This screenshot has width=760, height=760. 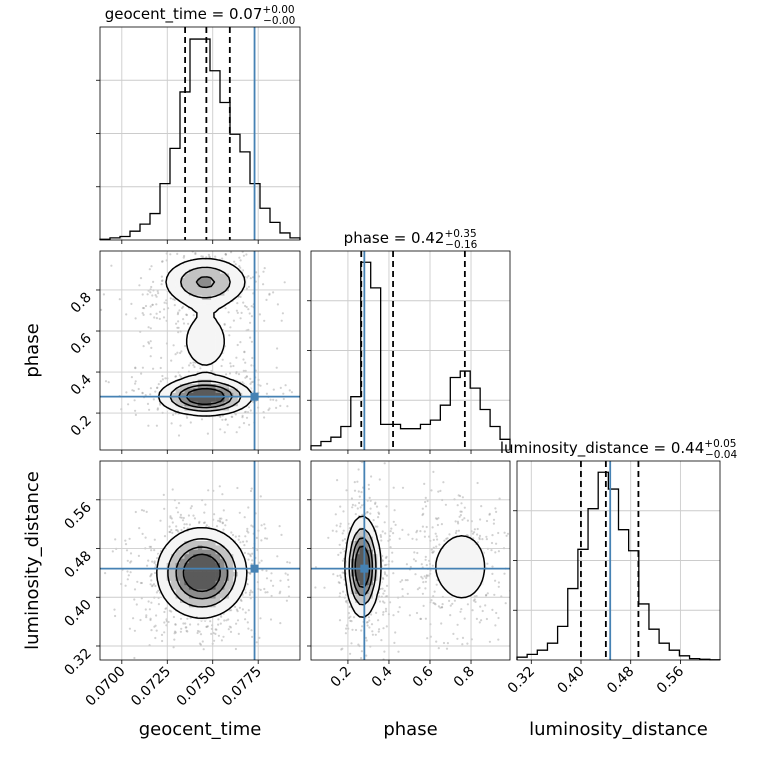 What do you see at coordinates (341, 677) in the screenshot?
I see `x-tick-label-phase: 0.2` at bounding box center [341, 677].